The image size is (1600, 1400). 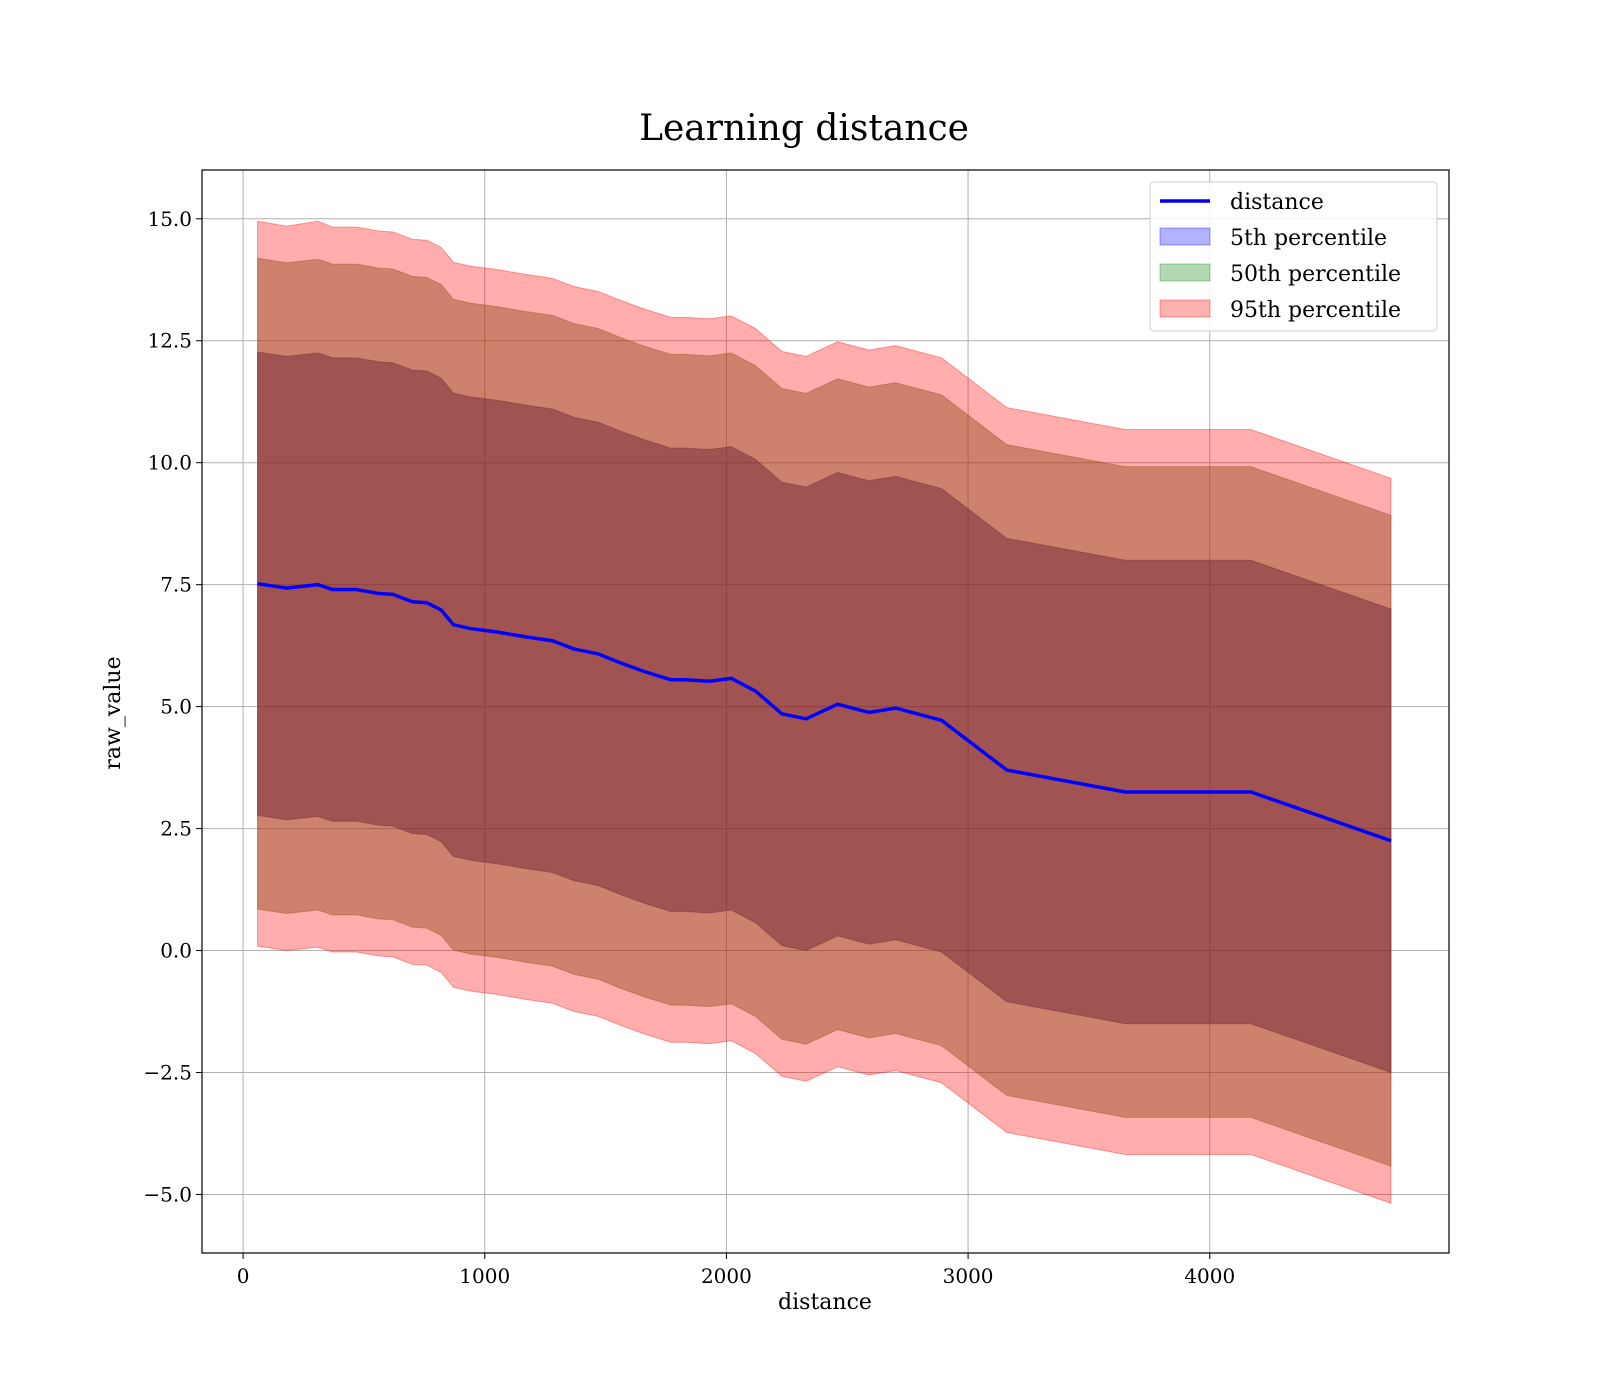 What do you see at coordinates (1315, 274) in the screenshot?
I see `legend-label-p50: 50th percentile` at bounding box center [1315, 274].